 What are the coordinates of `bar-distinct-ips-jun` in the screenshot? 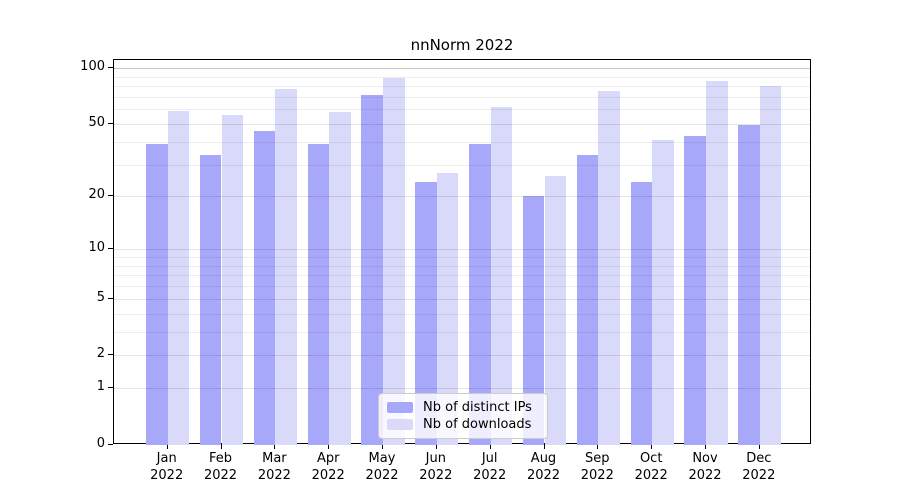 It's located at (426, 313).